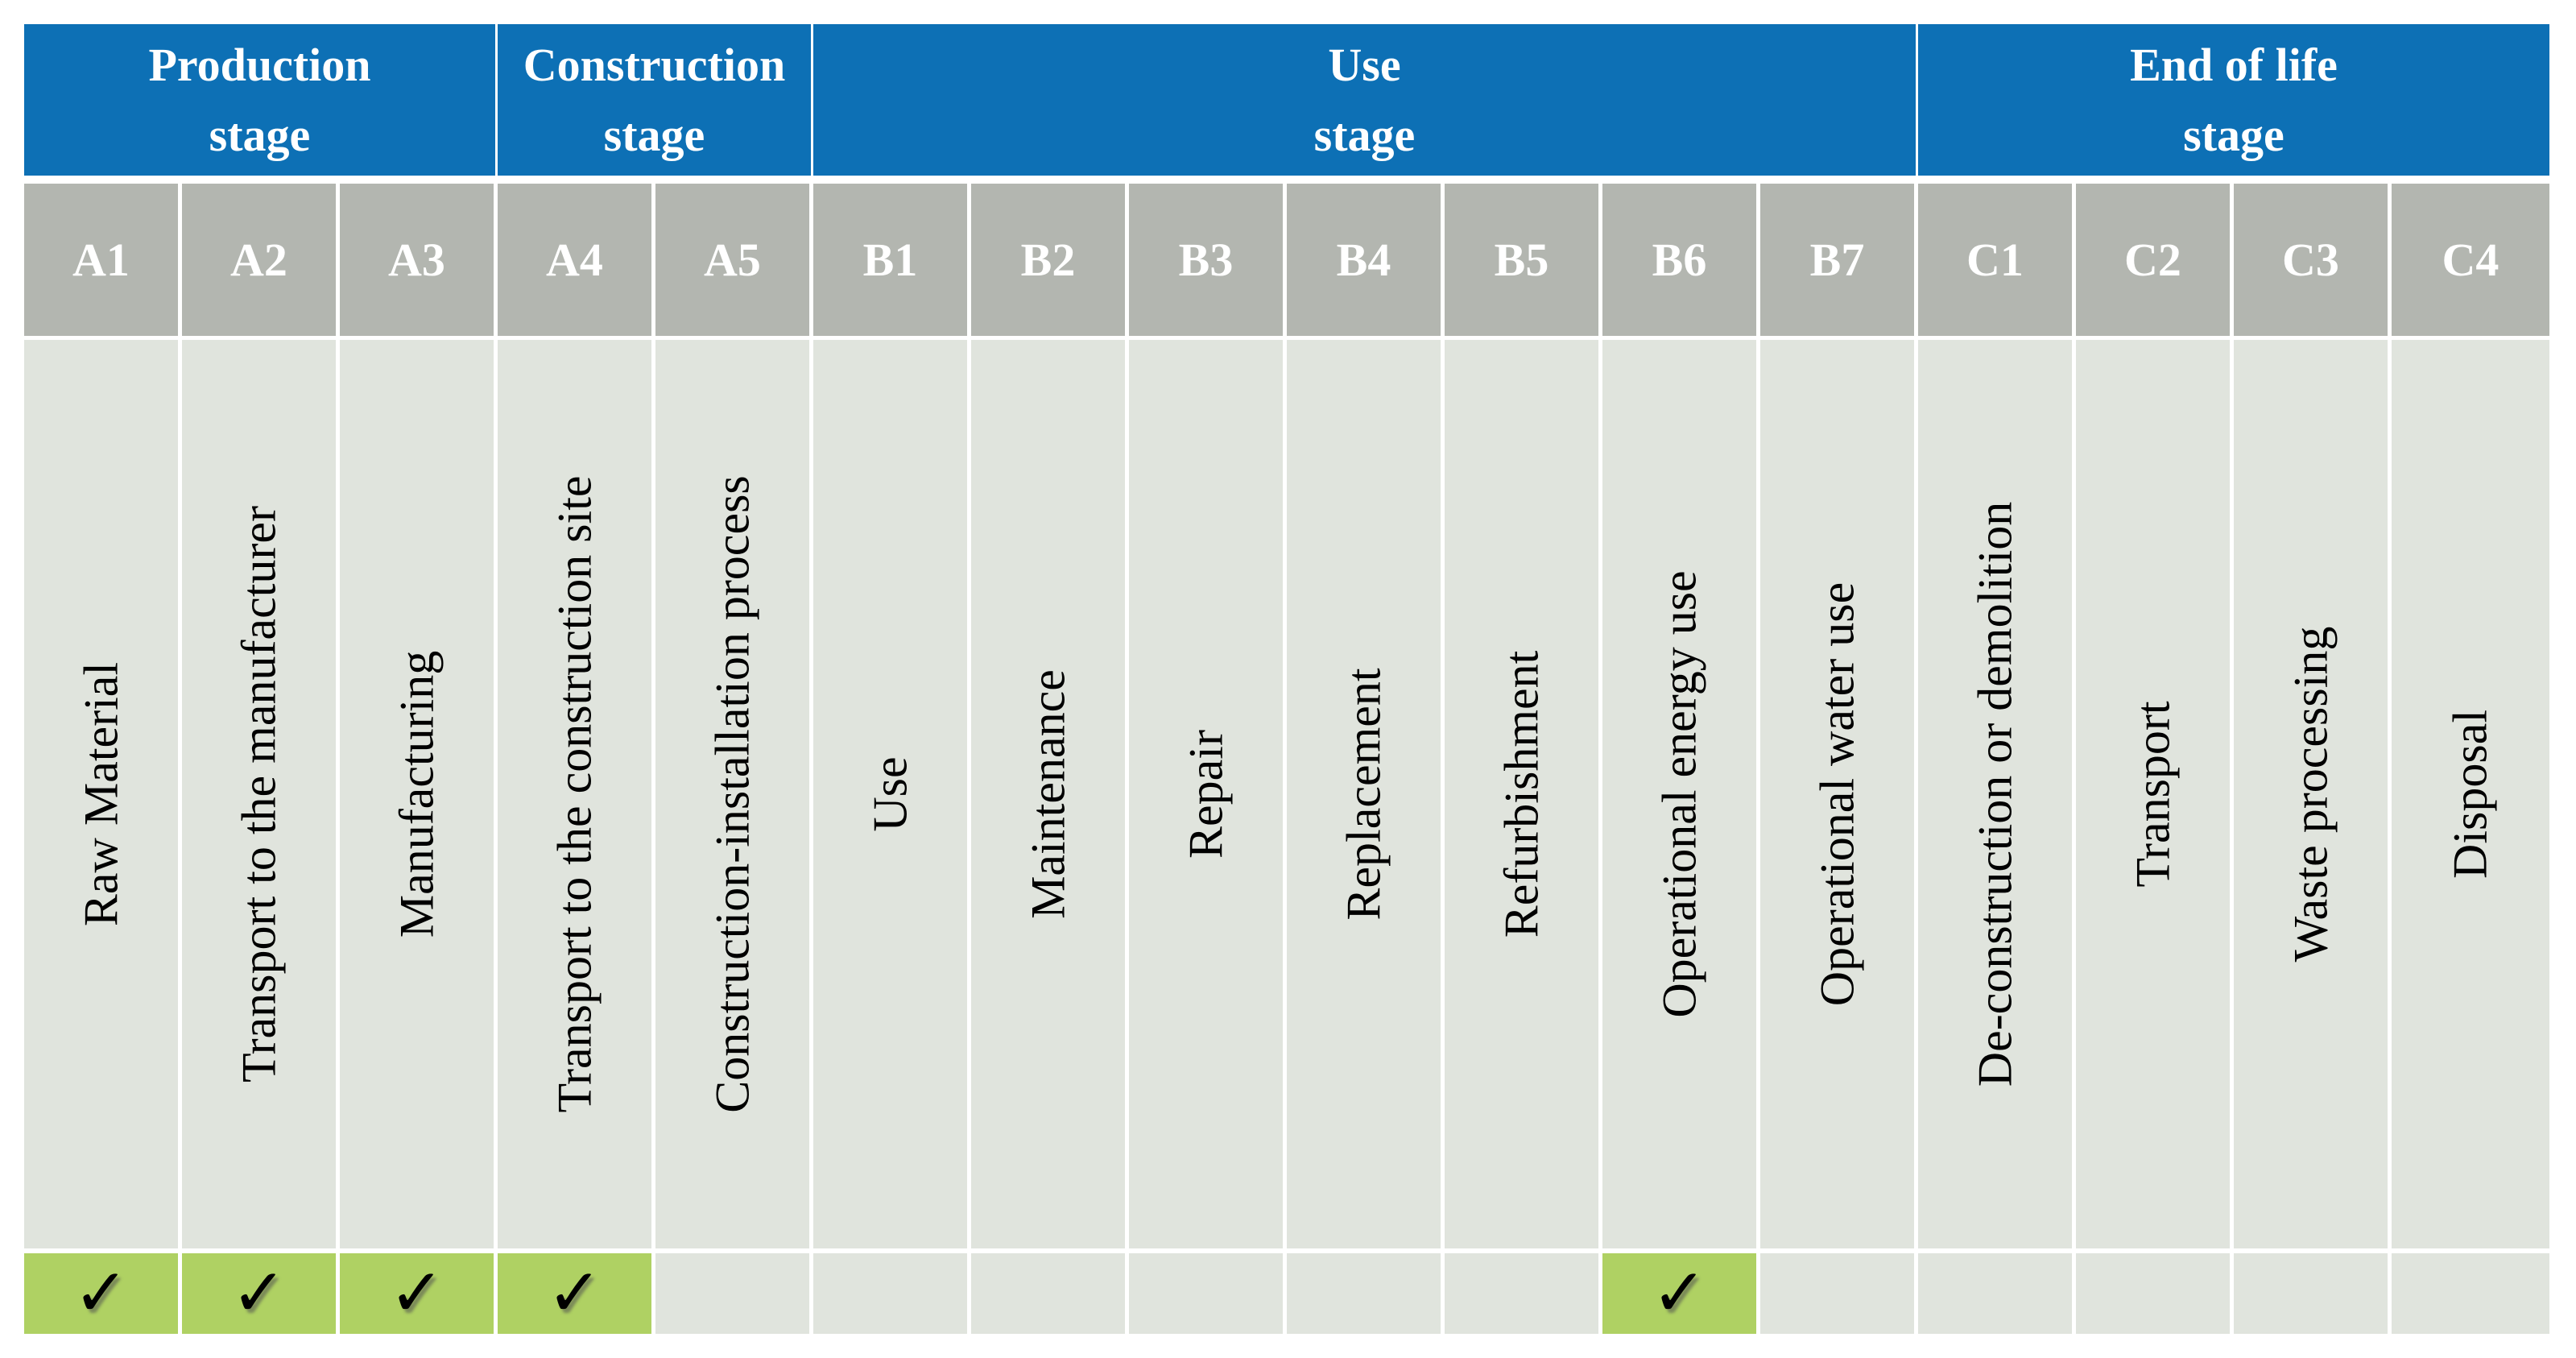  What do you see at coordinates (1839, 260) in the screenshot?
I see `code-cell-b7: B7` at bounding box center [1839, 260].